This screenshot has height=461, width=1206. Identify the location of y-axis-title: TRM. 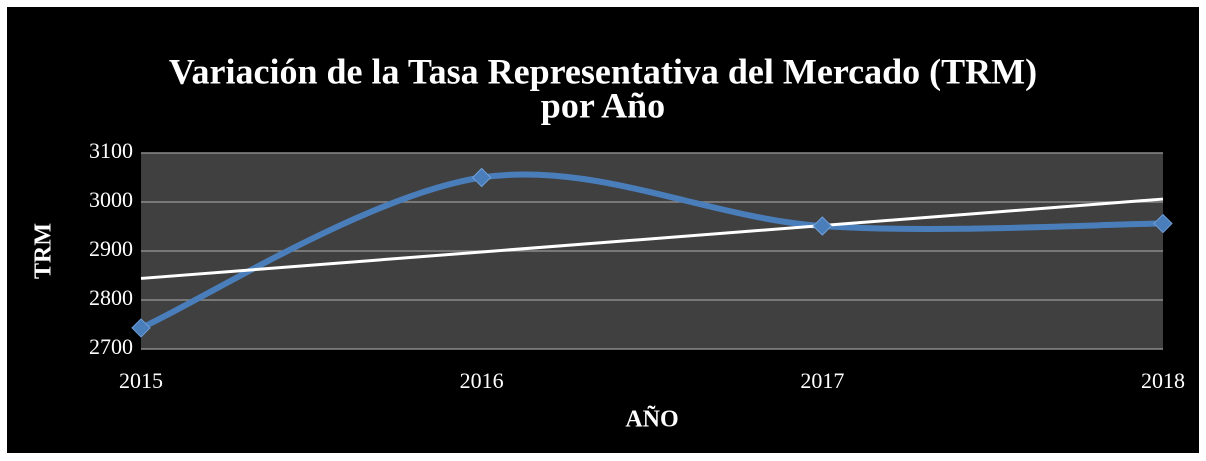
(44, 251).